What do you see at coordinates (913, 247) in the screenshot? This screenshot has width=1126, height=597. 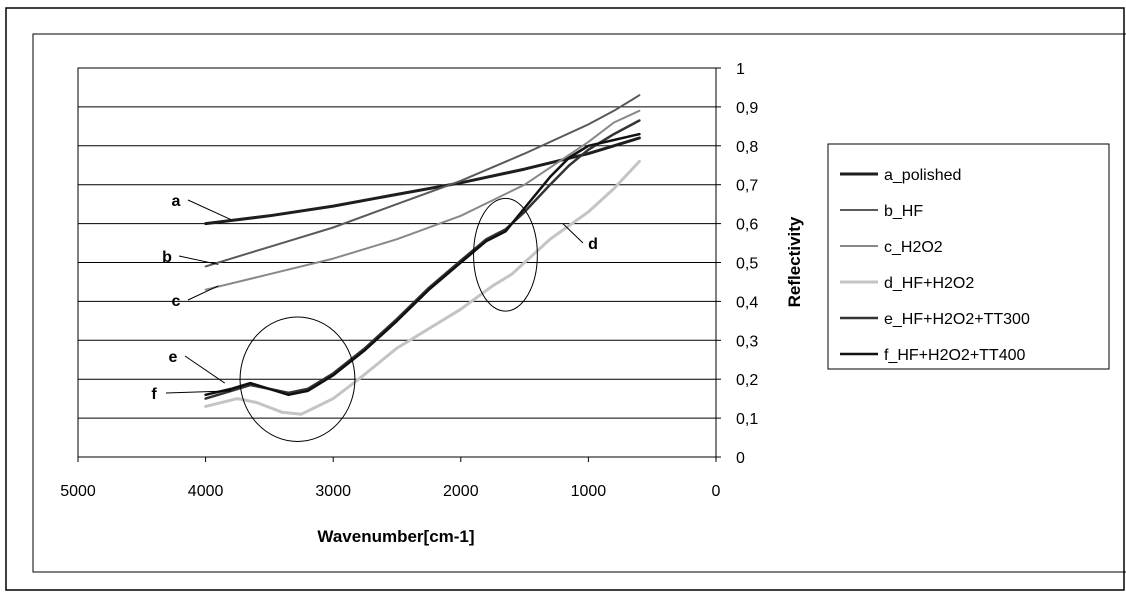 I see `legend-label-c: c_H2O2` at bounding box center [913, 247].